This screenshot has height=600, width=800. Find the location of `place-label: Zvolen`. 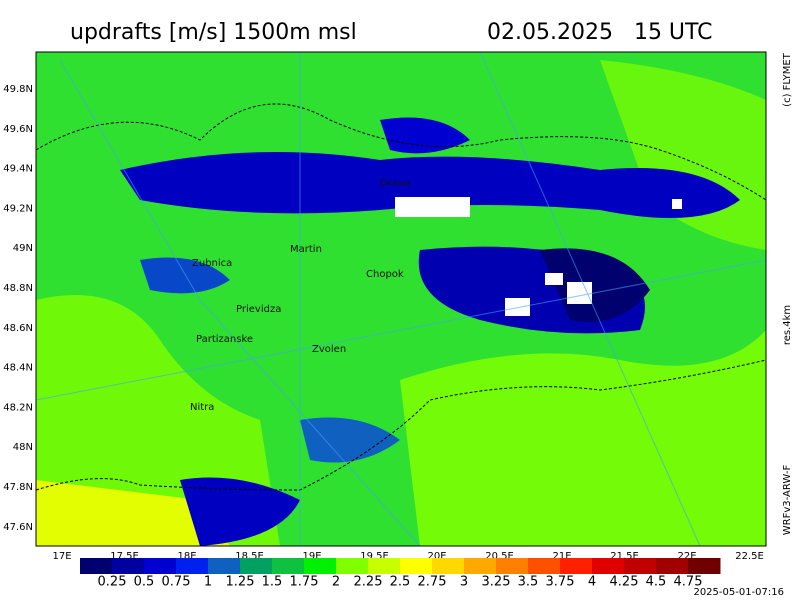

place-label: Zvolen is located at coordinates (329, 349).